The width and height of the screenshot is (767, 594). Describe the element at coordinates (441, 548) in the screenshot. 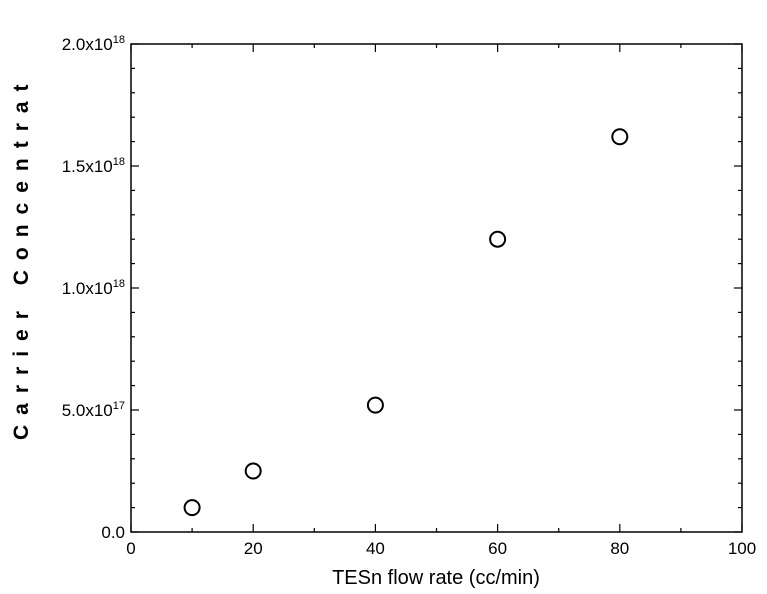

I see `x-axis-tick-labels: 0 20 40 60 80 100` at that location.